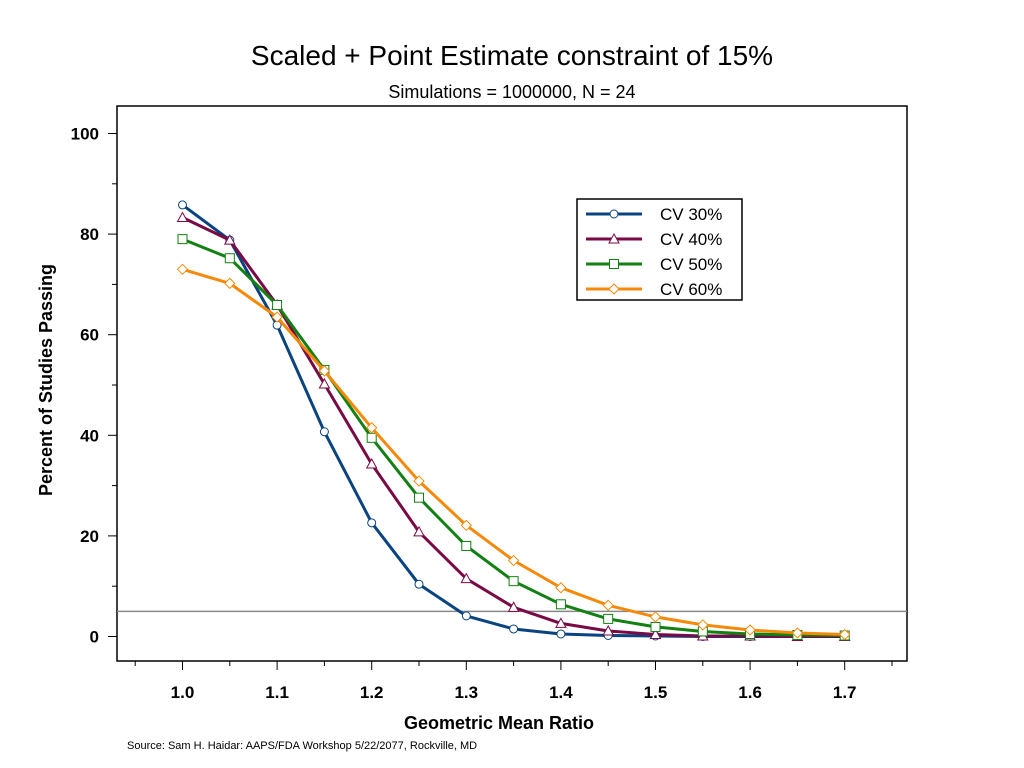 The image size is (1024, 768). I want to click on legend-label: CV 50%, so click(691, 264).